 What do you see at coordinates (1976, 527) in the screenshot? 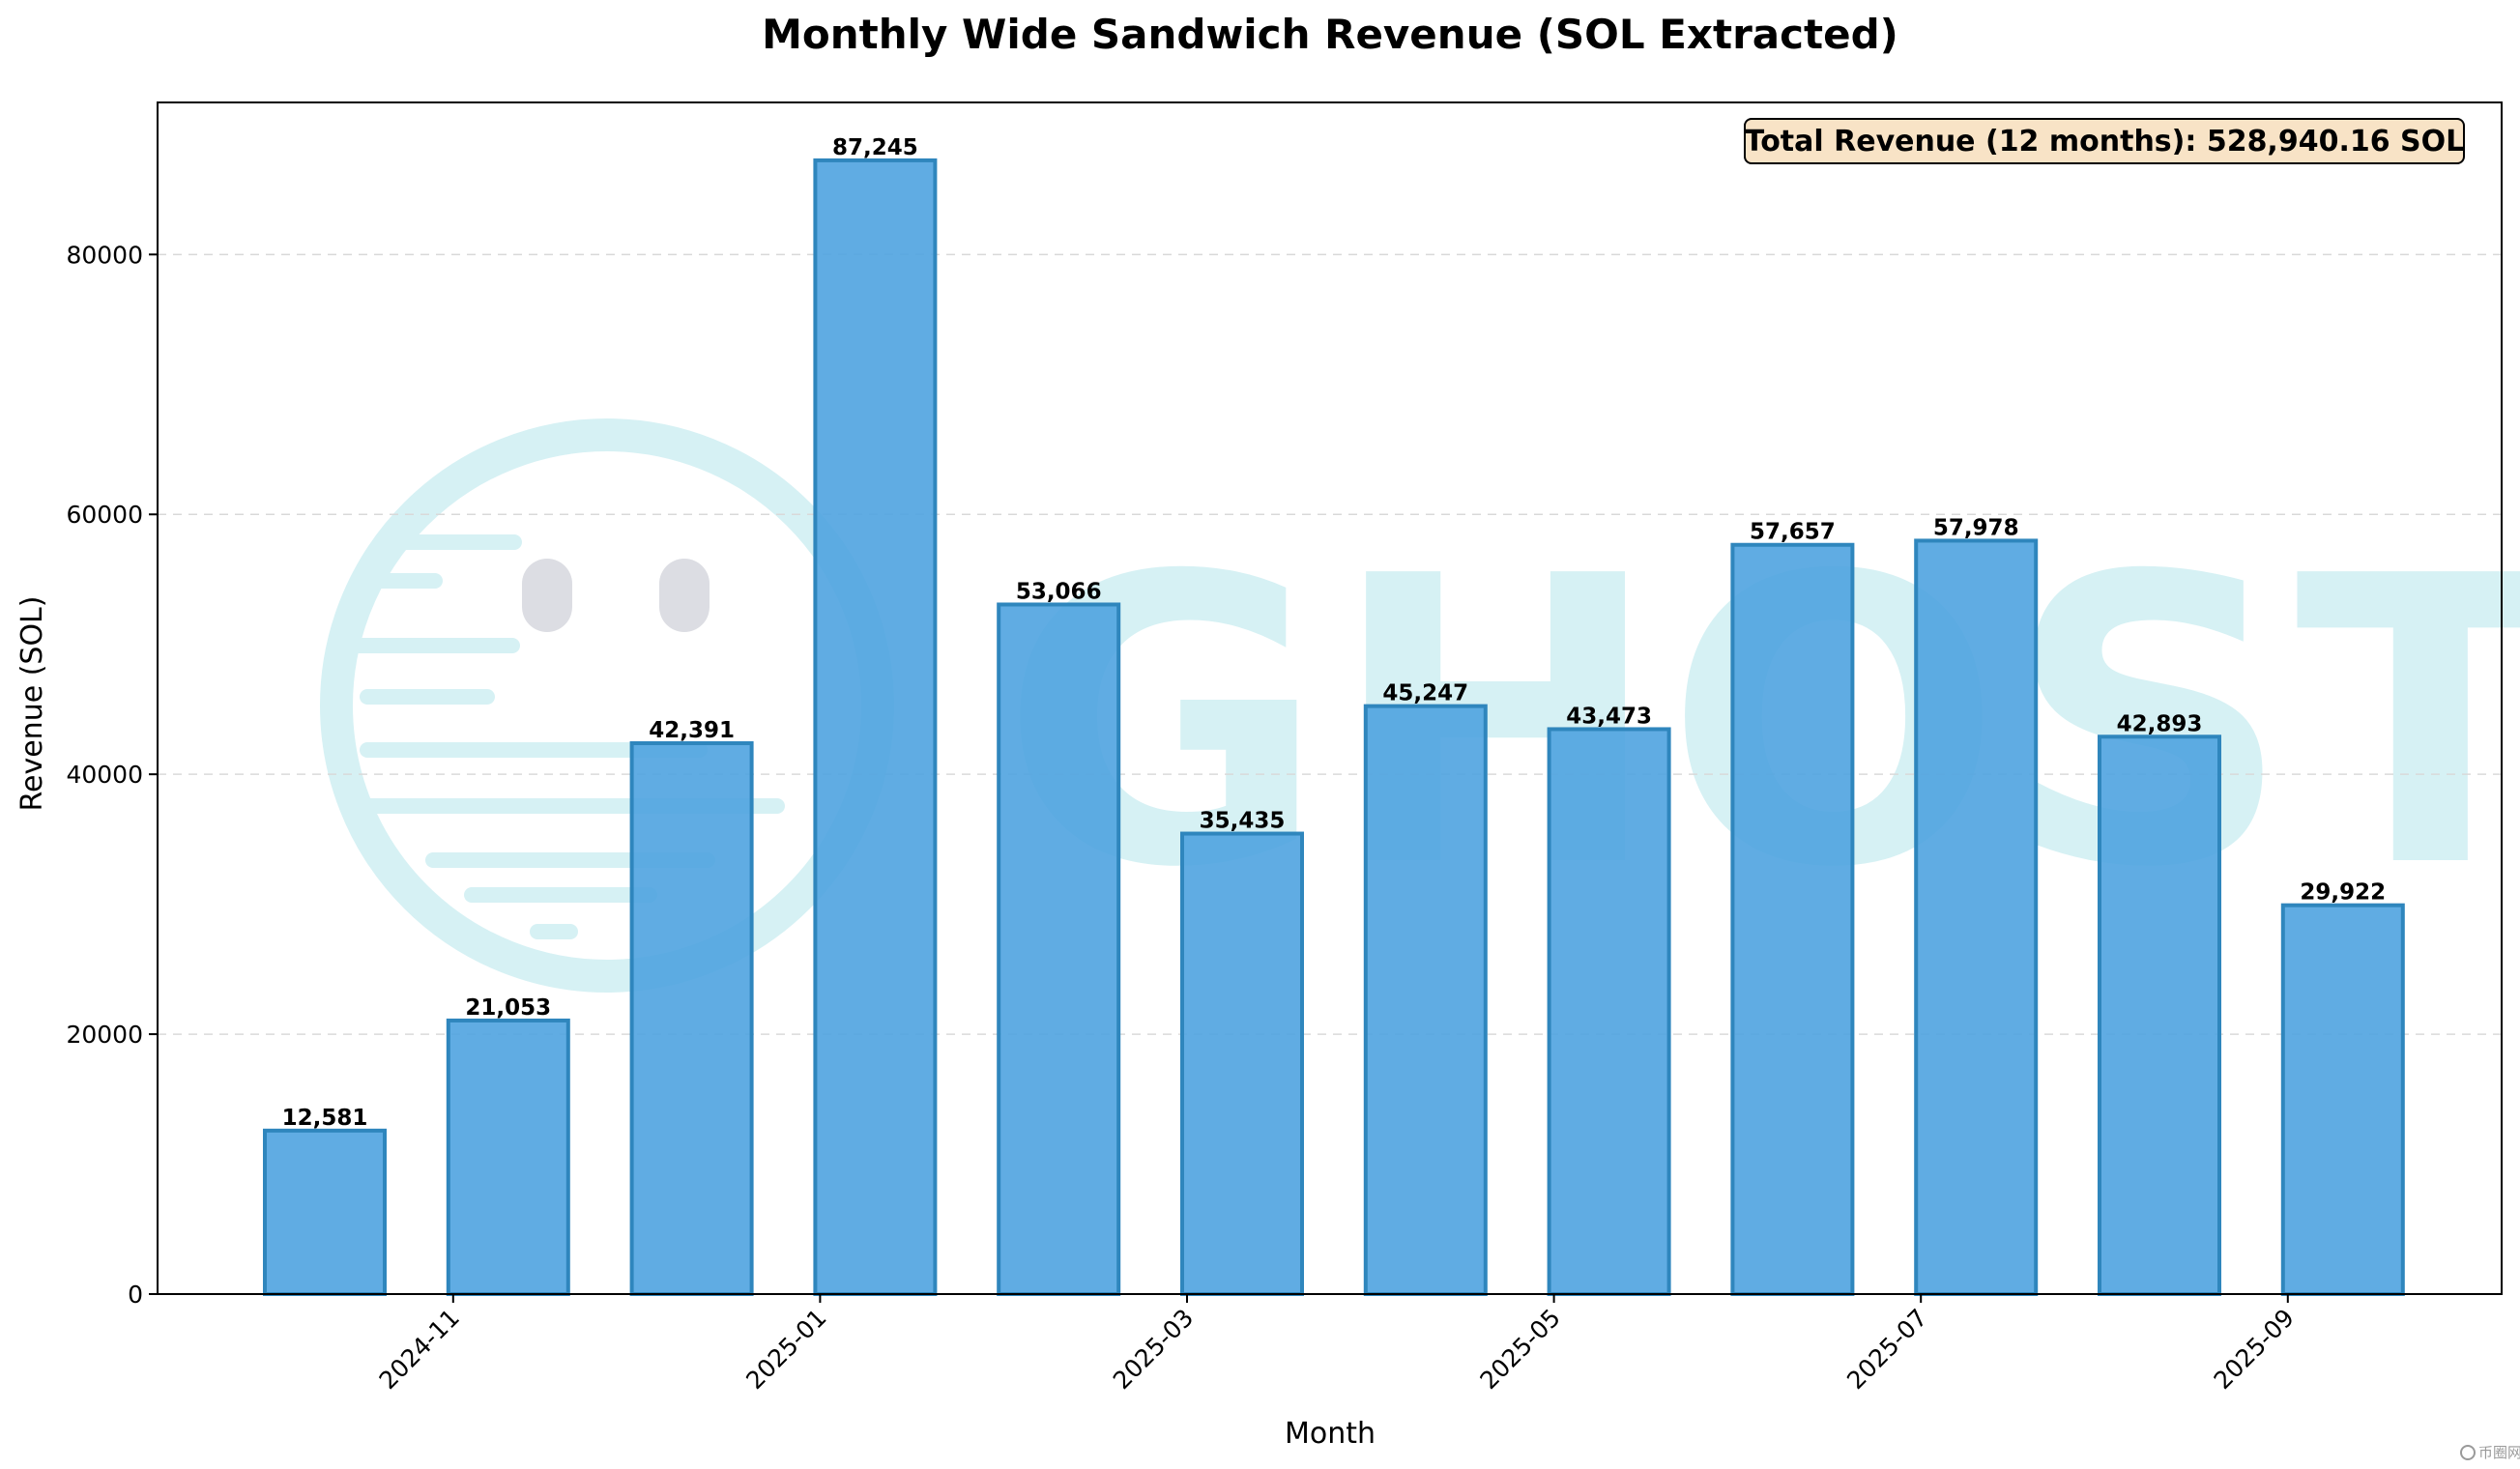
I see `bar-value-label: 57,978` at bounding box center [1976, 527].